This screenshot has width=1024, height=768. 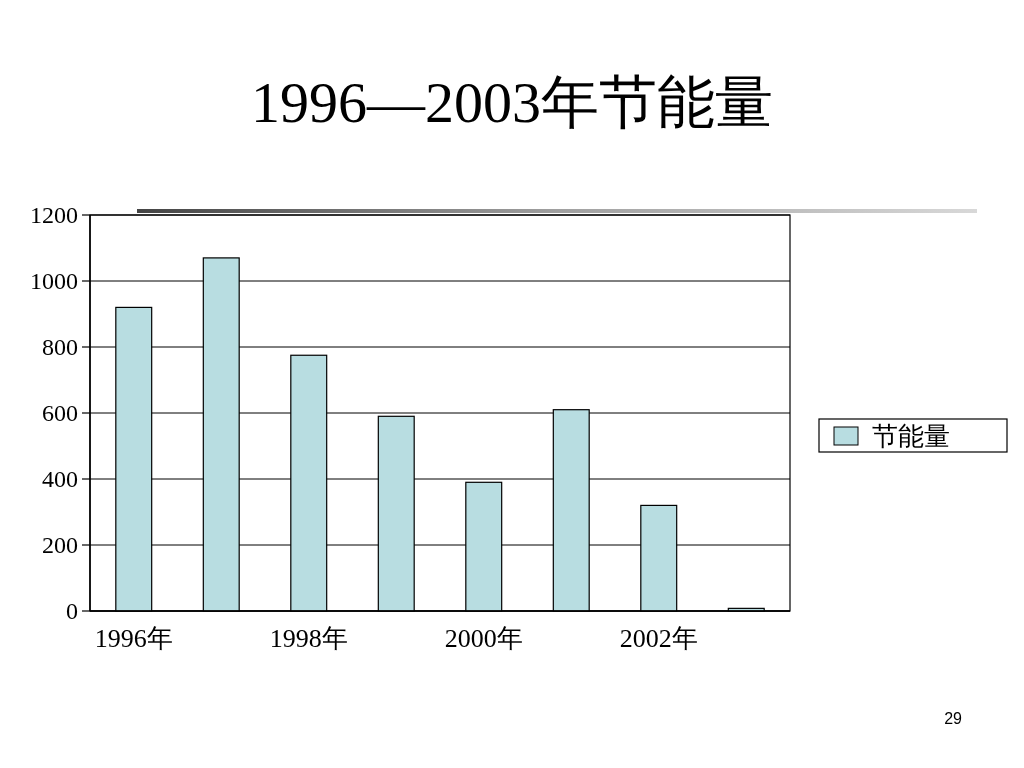 What do you see at coordinates (658, 638) in the screenshot?
I see `x-tick-label: 2002年` at bounding box center [658, 638].